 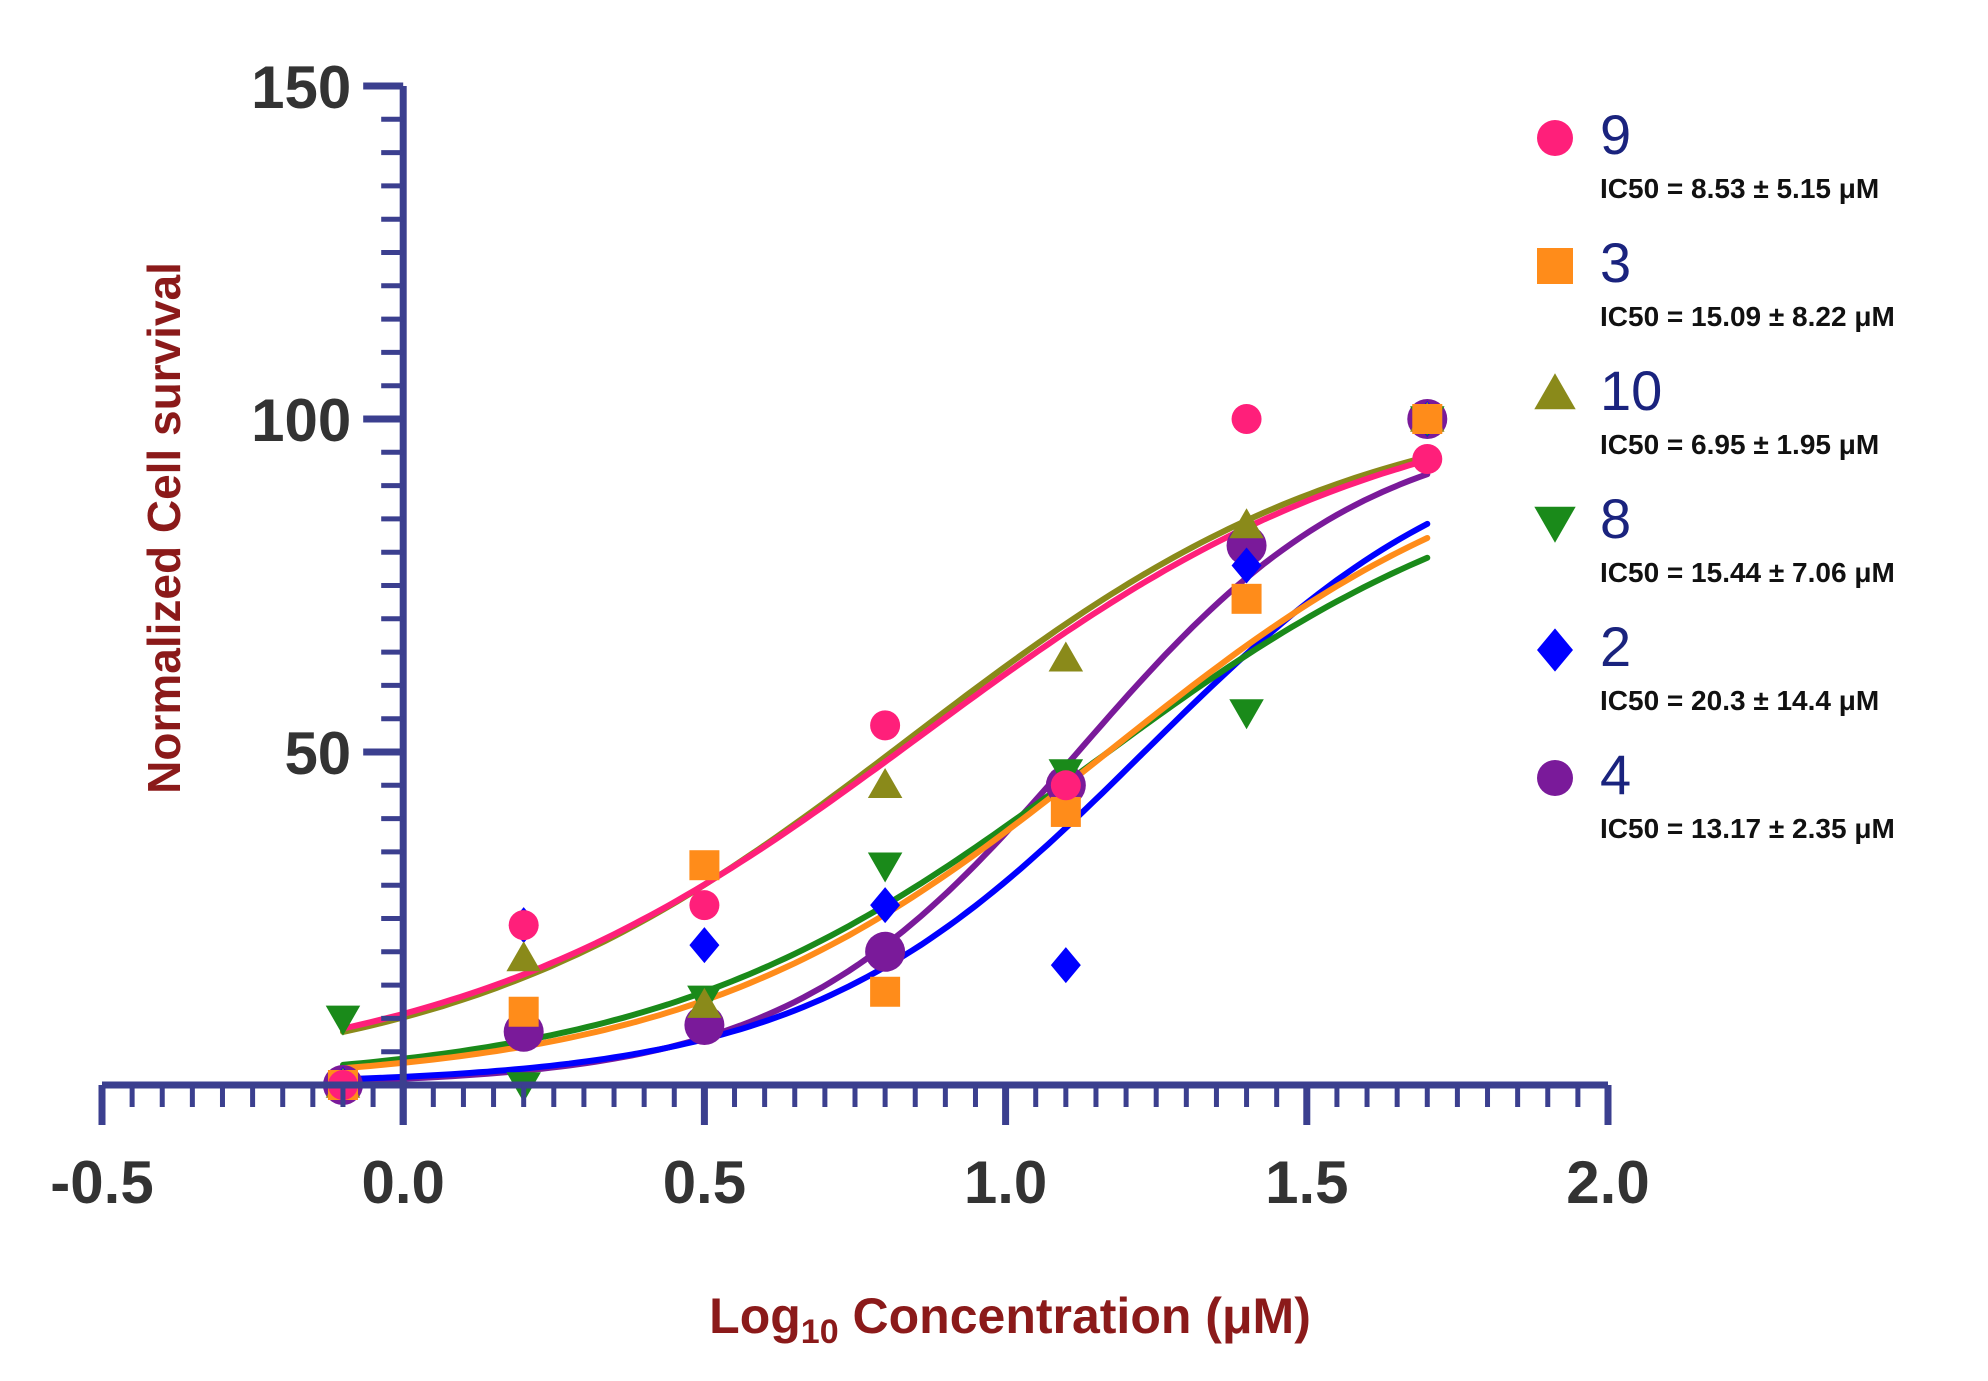 What do you see at coordinates (301, 87) in the screenshot?
I see `y-tick-label: 150` at bounding box center [301, 87].